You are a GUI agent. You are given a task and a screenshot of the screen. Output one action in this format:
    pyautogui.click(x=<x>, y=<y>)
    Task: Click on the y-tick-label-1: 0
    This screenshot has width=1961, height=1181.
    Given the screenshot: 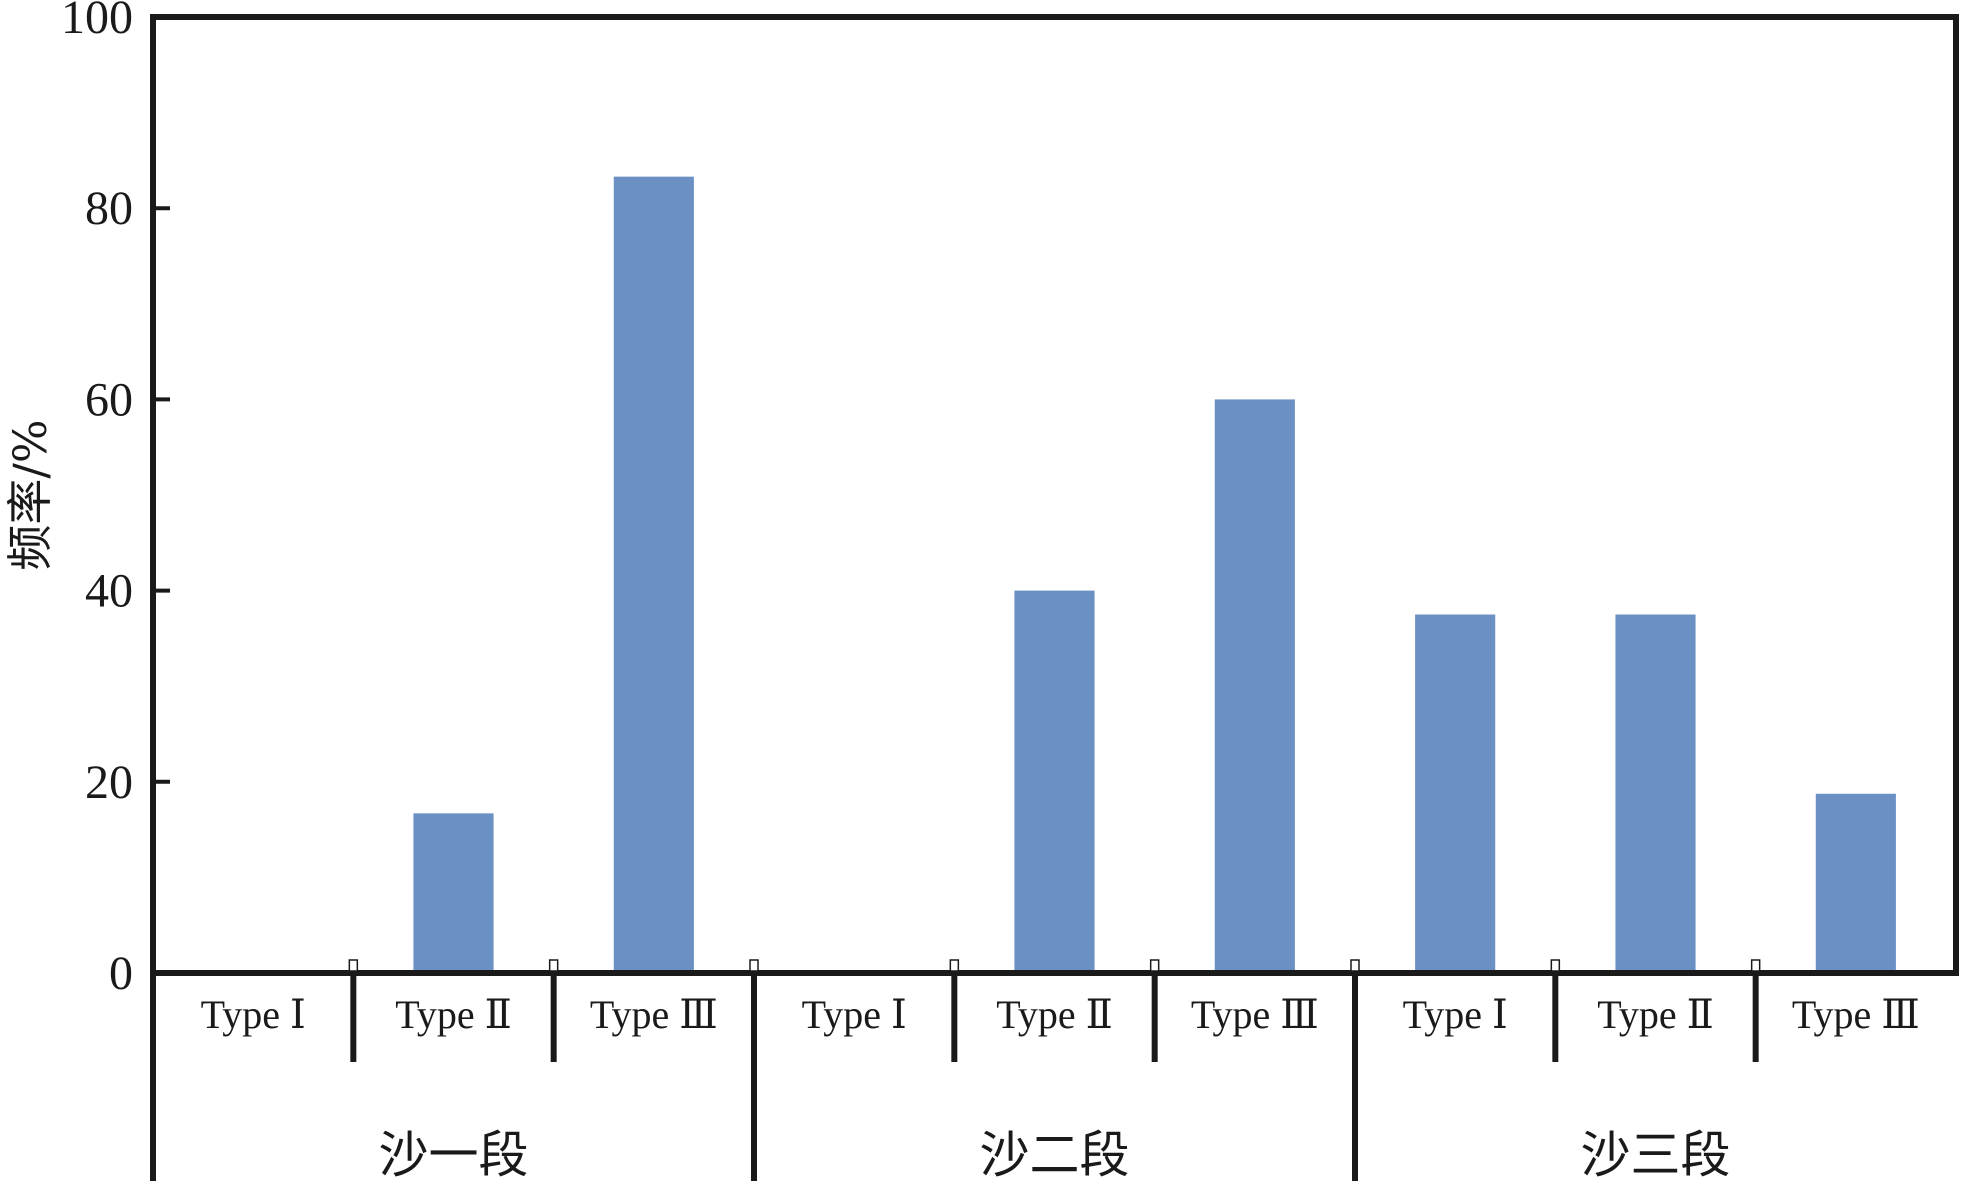 What is the action you would take?
    pyautogui.click(x=121, y=973)
    